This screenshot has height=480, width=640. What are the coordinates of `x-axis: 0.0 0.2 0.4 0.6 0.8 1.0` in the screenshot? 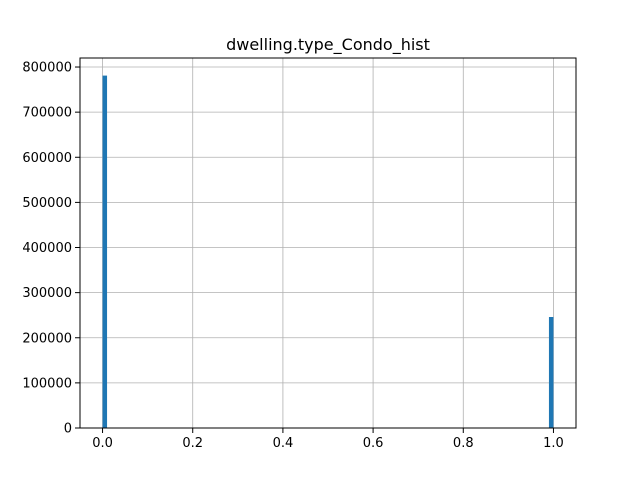 It's located at (328, 439).